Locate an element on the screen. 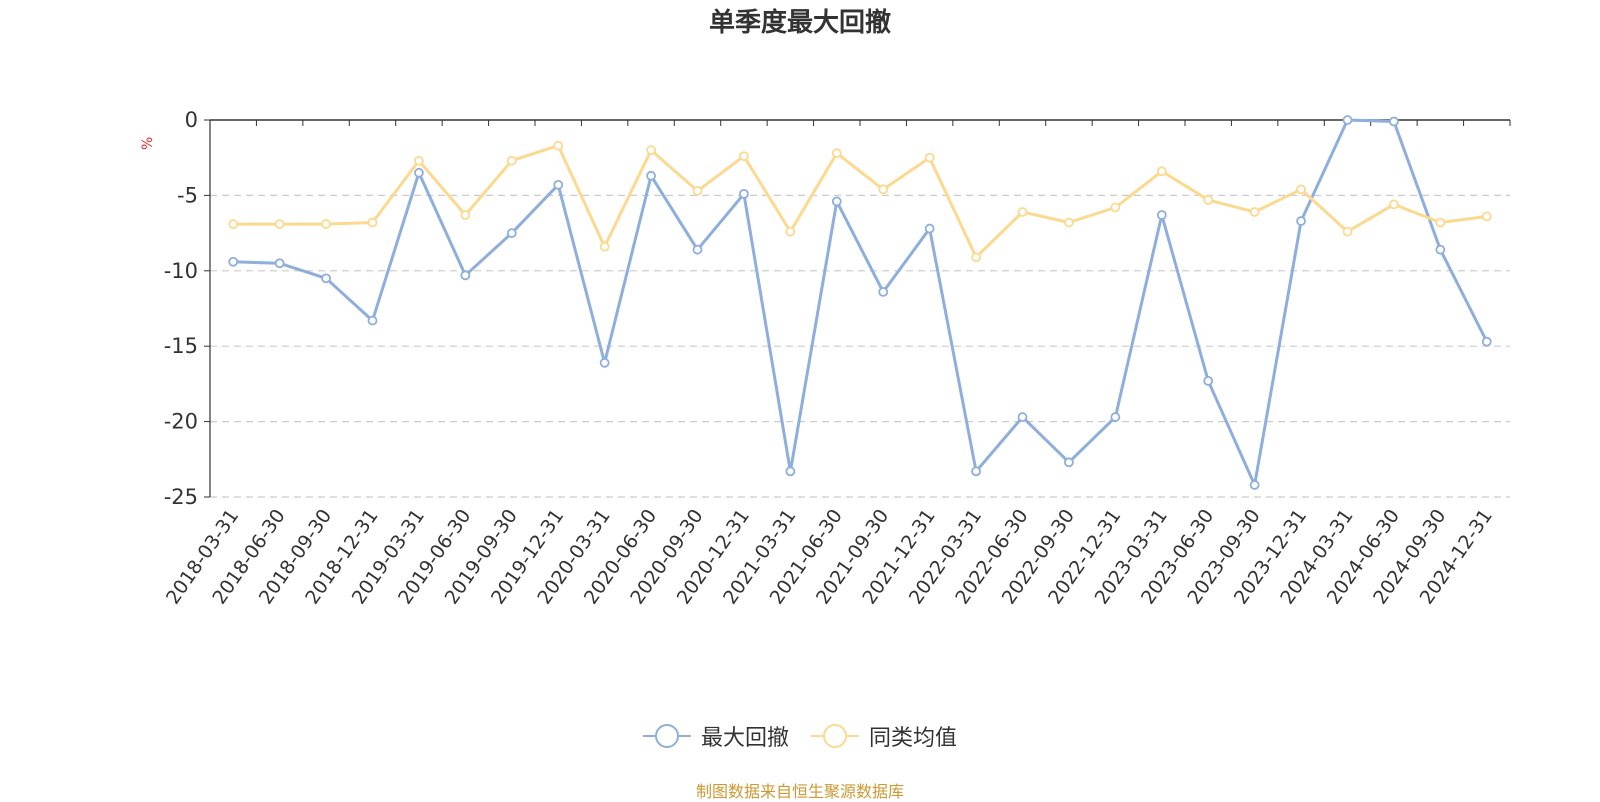 The height and width of the screenshot is (802, 1600). y-tick-label: -10 is located at coordinates (181, 271).